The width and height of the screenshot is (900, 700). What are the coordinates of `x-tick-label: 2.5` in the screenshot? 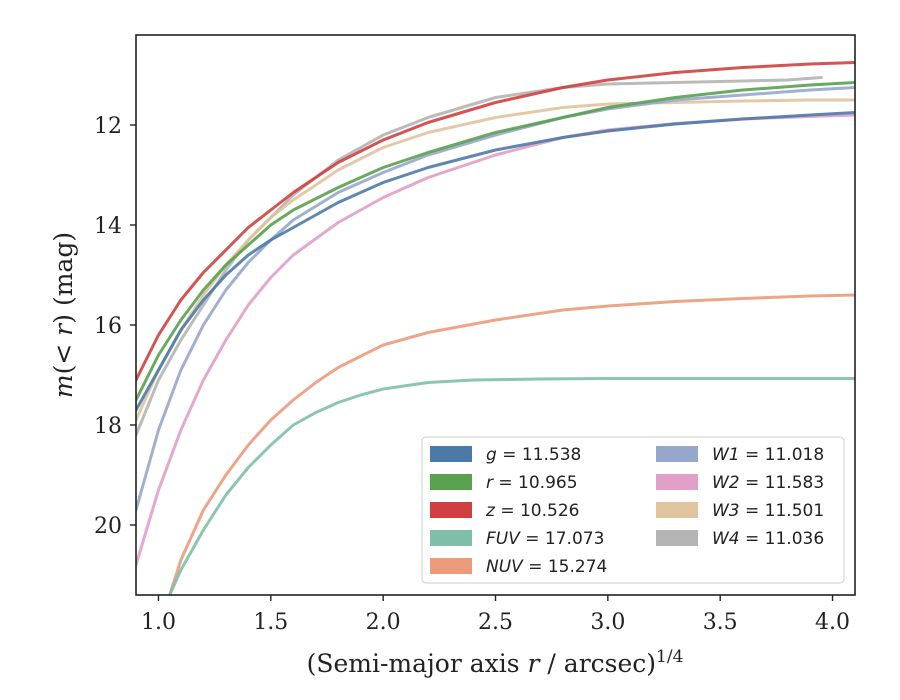 It's located at (495, 622).